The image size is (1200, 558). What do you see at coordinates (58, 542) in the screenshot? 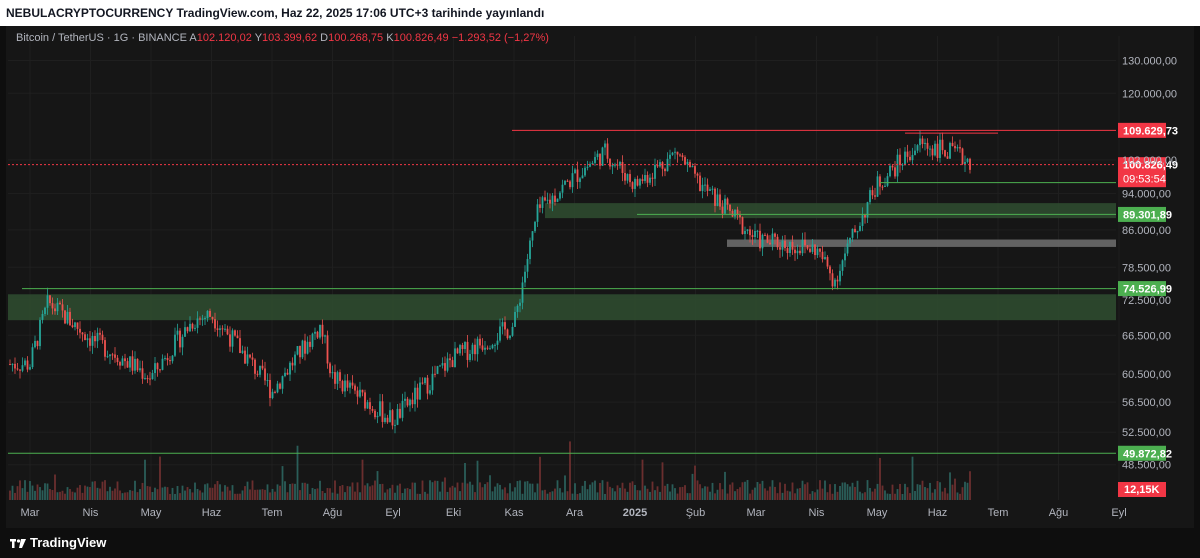
I see `tradingview-brand: TradingView` at bounding box center [58, 542].